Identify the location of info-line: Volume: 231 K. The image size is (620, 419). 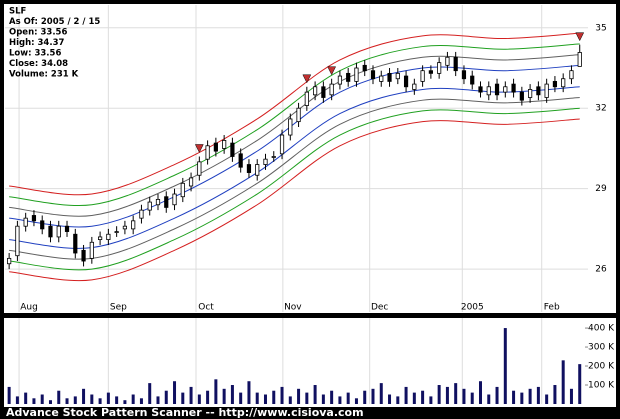
(44, 75).